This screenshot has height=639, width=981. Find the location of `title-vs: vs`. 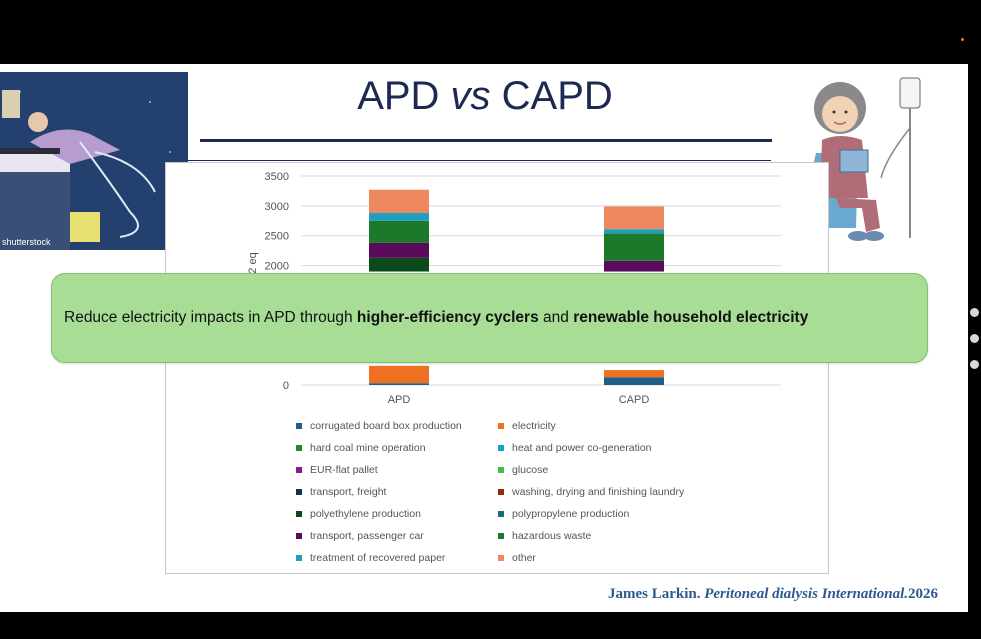

title-vs: vs is located at coordinates (470, 96).